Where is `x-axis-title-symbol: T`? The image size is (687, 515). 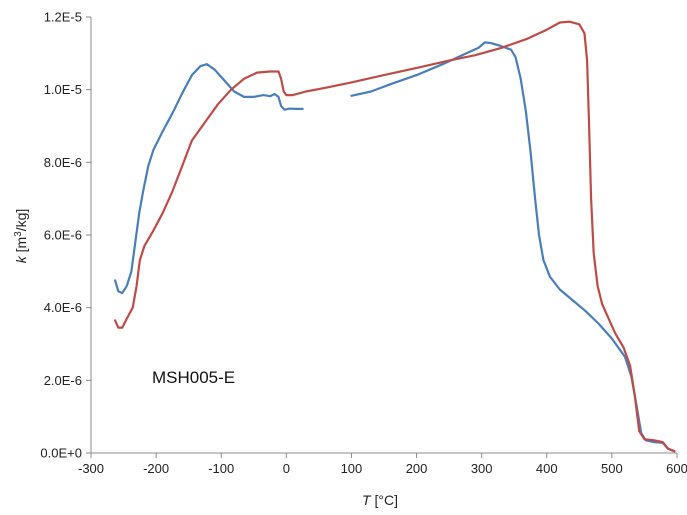 x-axis-title-symbol: T is located at coordinates (367, 500).